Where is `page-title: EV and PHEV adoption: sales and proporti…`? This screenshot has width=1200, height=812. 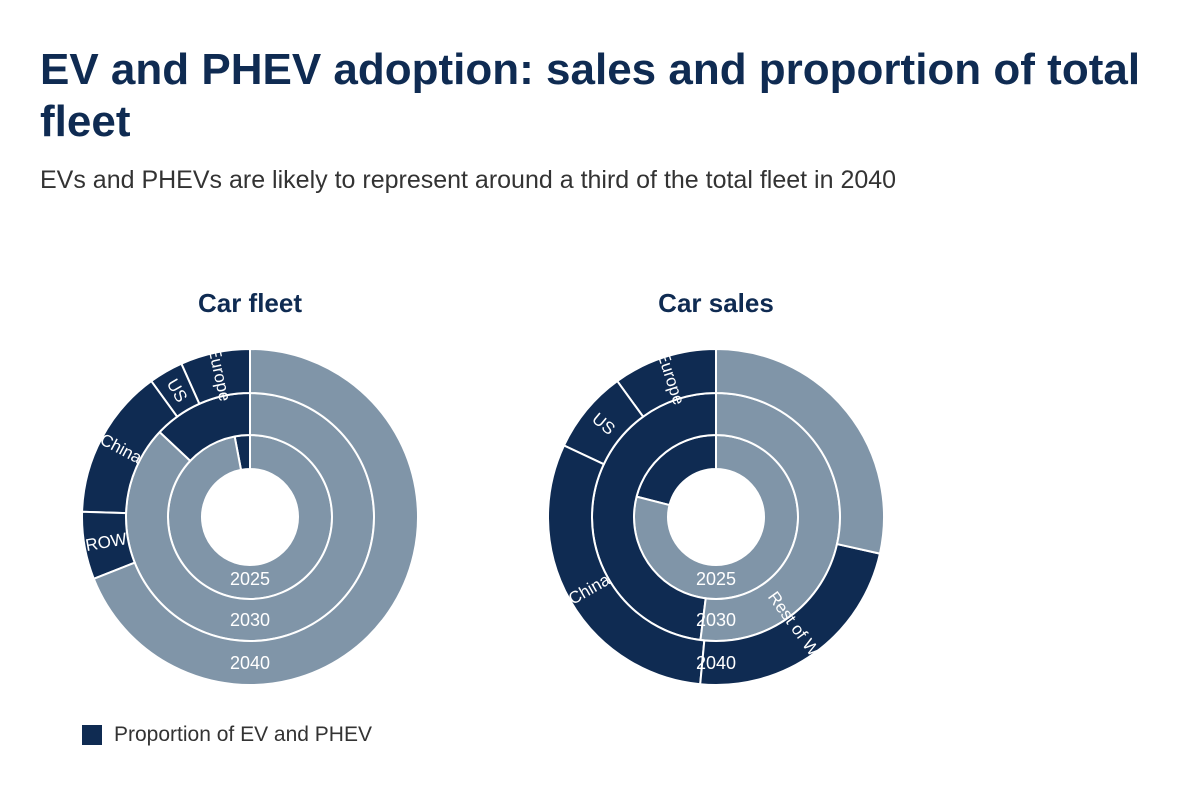 page-title: EV and PHEV adoption: sales and proporti… is located at coordinates (590, 95).